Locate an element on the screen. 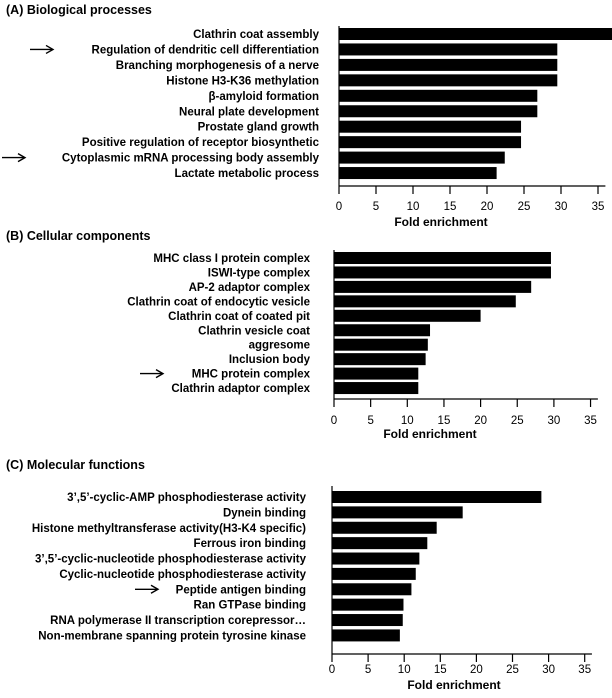  category-label: Clathrin vesicle coat is located at coordinates (254, 331).